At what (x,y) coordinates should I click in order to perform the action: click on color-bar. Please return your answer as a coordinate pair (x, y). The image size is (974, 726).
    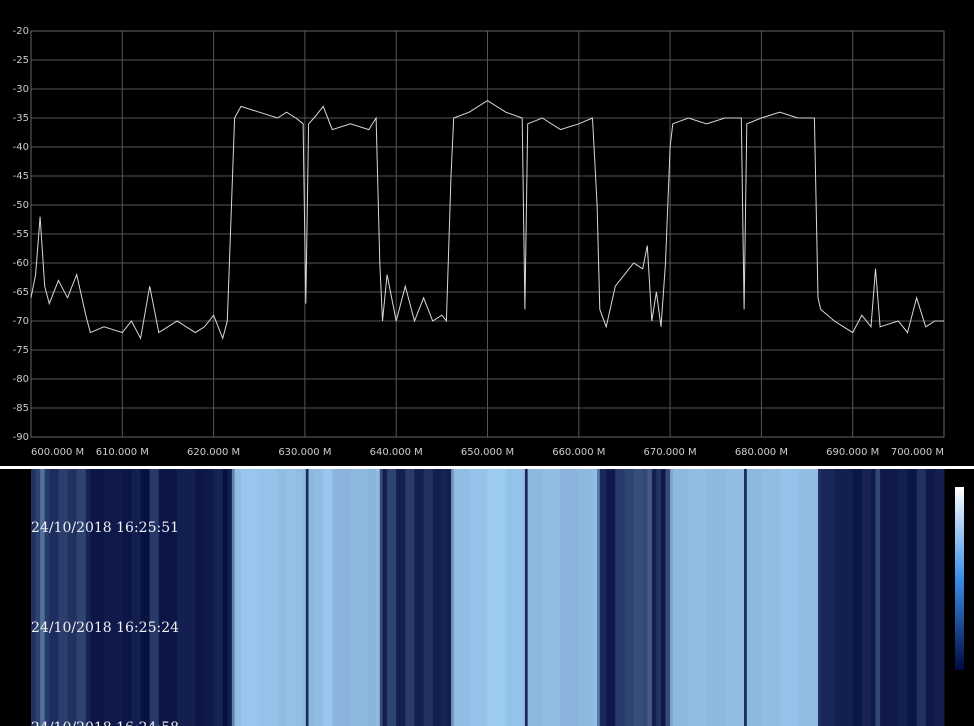
    Looking at the image, I should click on (959, 578).